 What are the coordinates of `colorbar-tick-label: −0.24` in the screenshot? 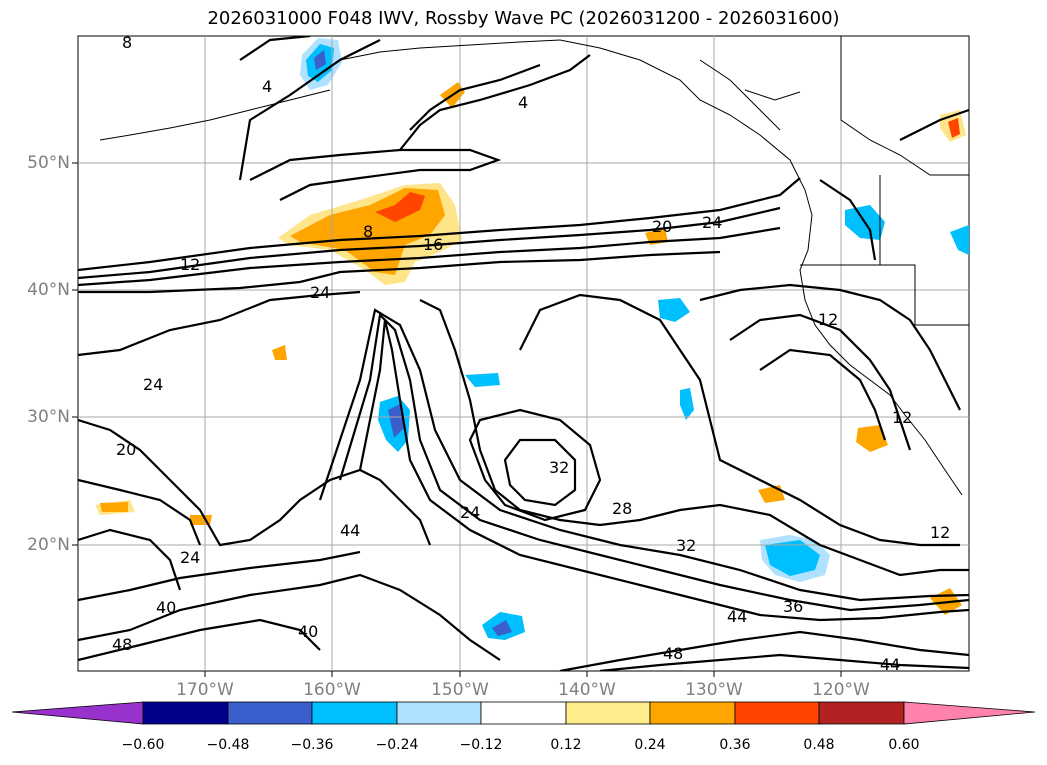 It's located at (397, 745).